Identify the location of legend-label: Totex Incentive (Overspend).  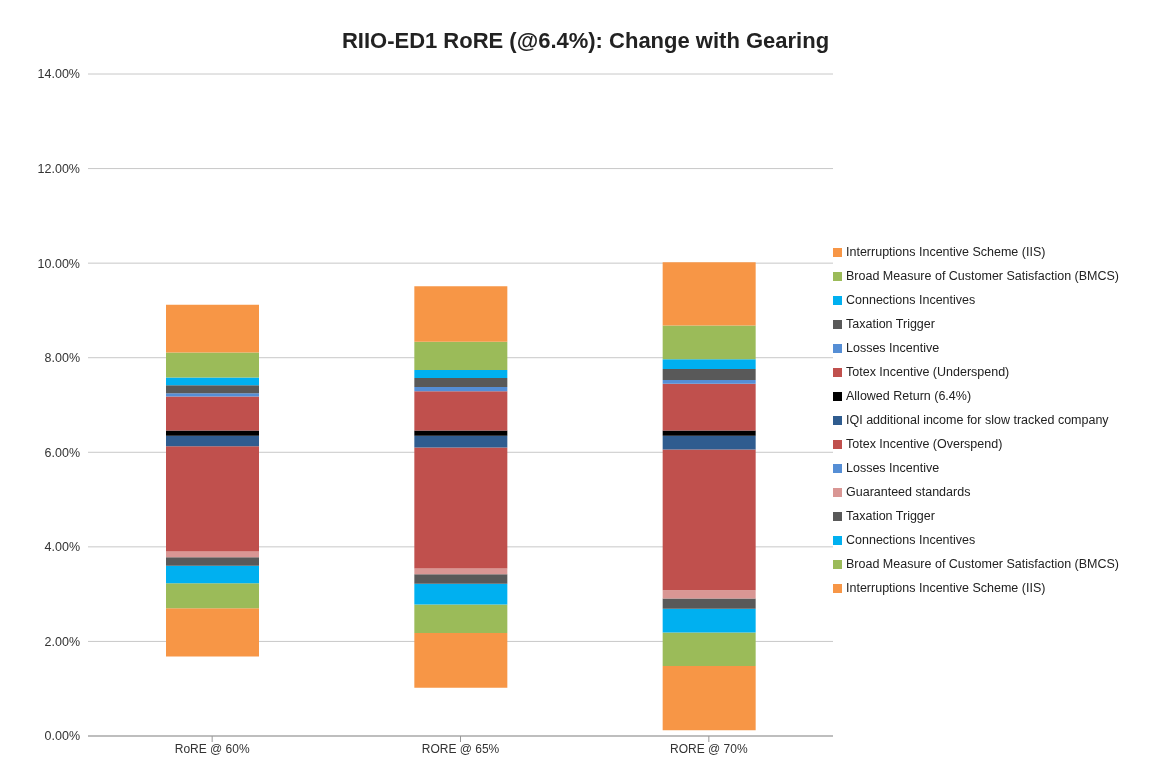
(924, 444).